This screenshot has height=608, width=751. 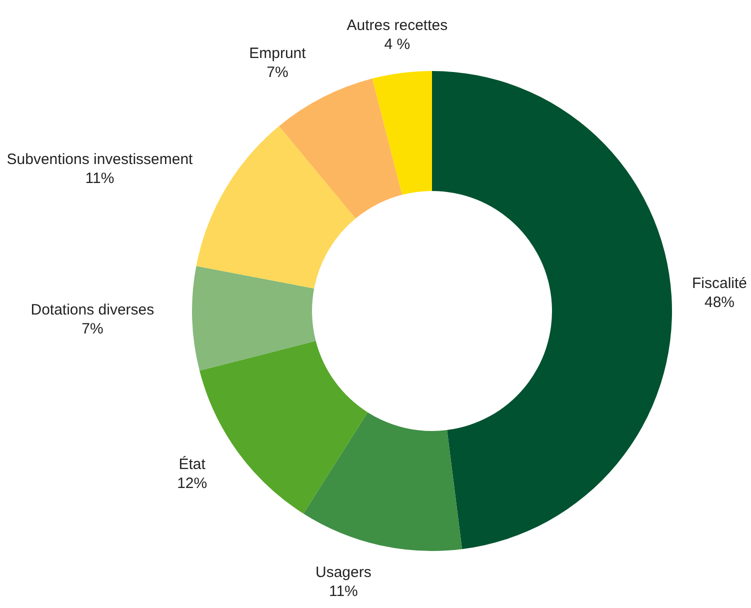 What do you see at coordinates (192, 483) in the screenshot?
I see `data-label: 12%` at bounding box center [192, 483].